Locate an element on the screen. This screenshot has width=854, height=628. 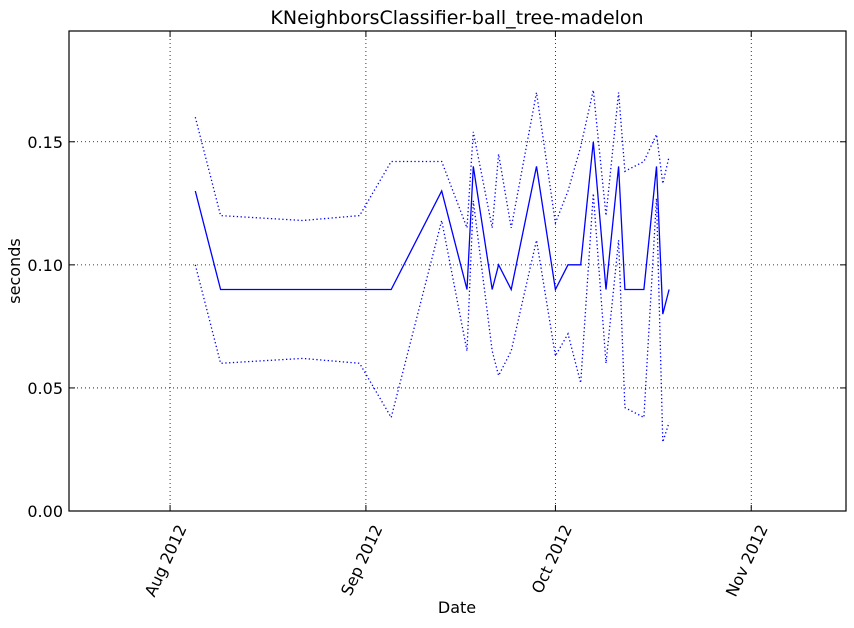
y-axis-label: seconds is located at coordinates (14, 270).